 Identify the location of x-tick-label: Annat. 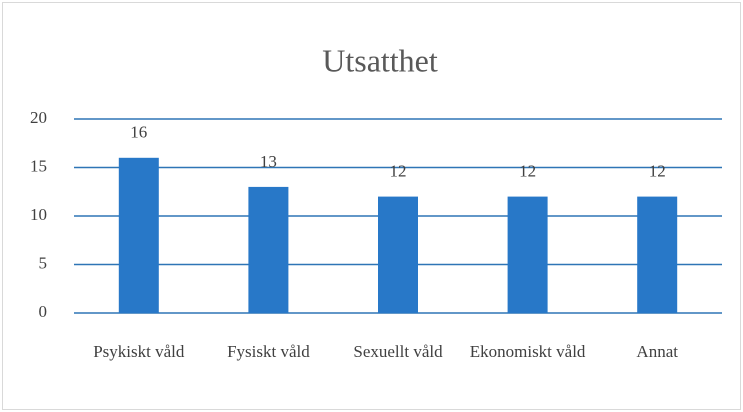
(657, 351).